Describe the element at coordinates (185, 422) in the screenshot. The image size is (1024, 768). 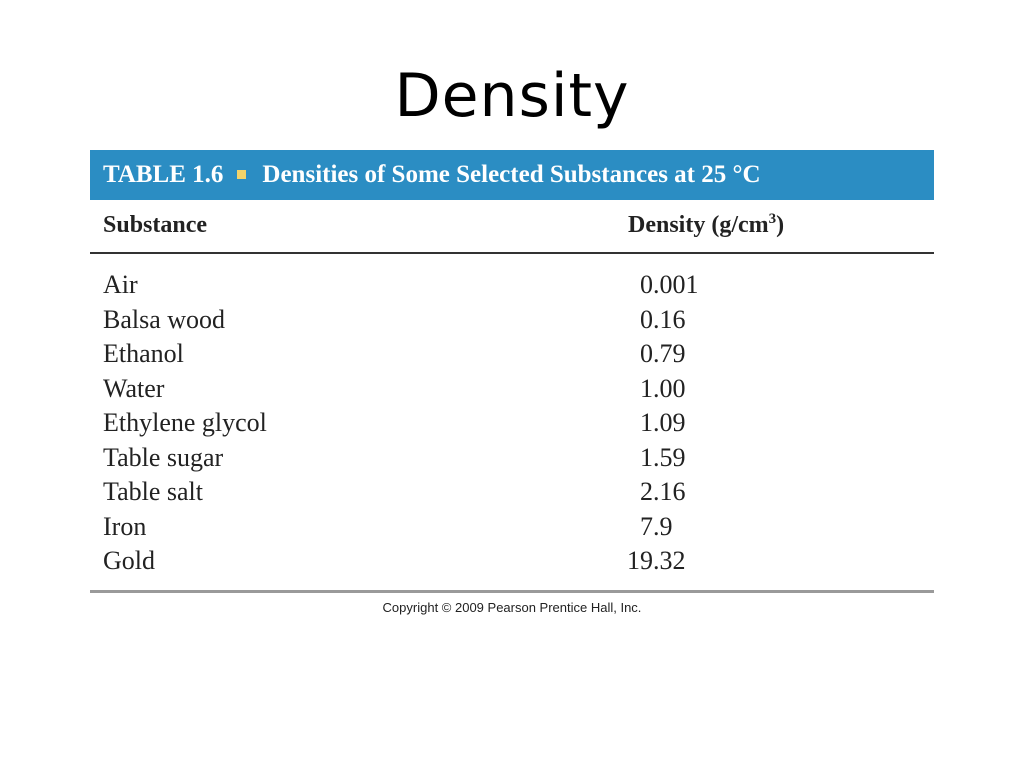
I see `substance-cell: Ethylene glycol` at that location.